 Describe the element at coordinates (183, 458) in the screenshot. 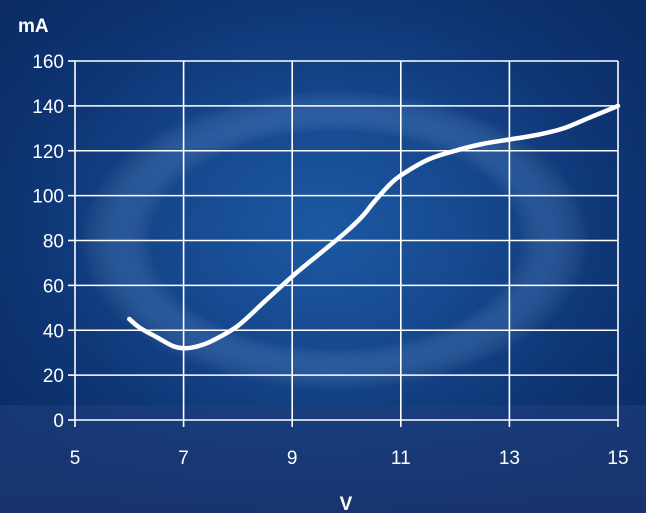

I see `x-tick-label: 7` at that location.